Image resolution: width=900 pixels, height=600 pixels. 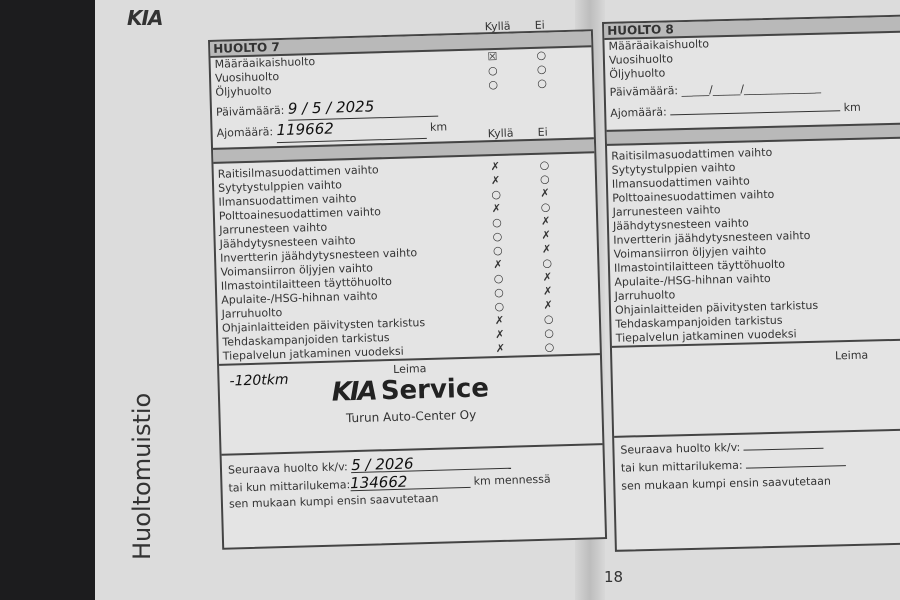 I want to click on service-7-title: HUOLTO 7, so click(x=246, y=48).